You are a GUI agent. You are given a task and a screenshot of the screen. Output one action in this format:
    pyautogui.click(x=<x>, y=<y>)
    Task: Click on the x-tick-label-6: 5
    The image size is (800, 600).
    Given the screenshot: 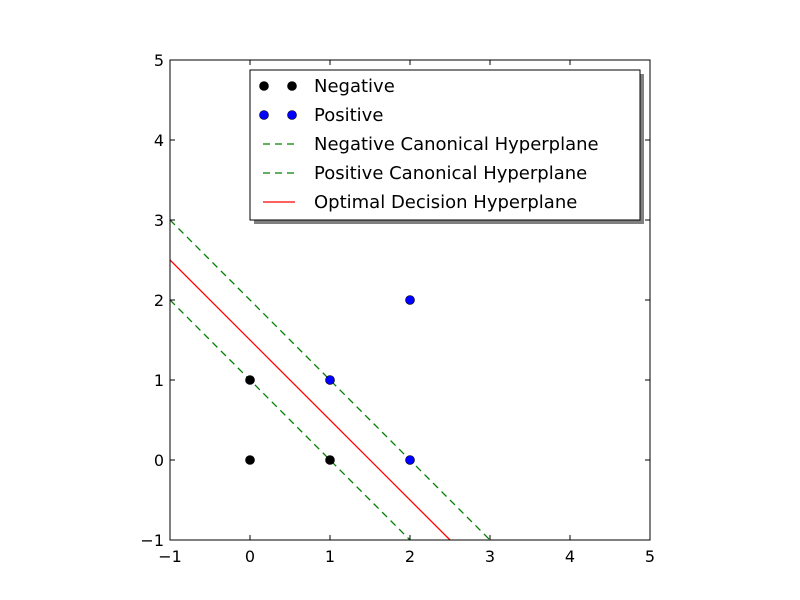 What is the action you would take?
    pyautogui.click(x=650, y=556)
    